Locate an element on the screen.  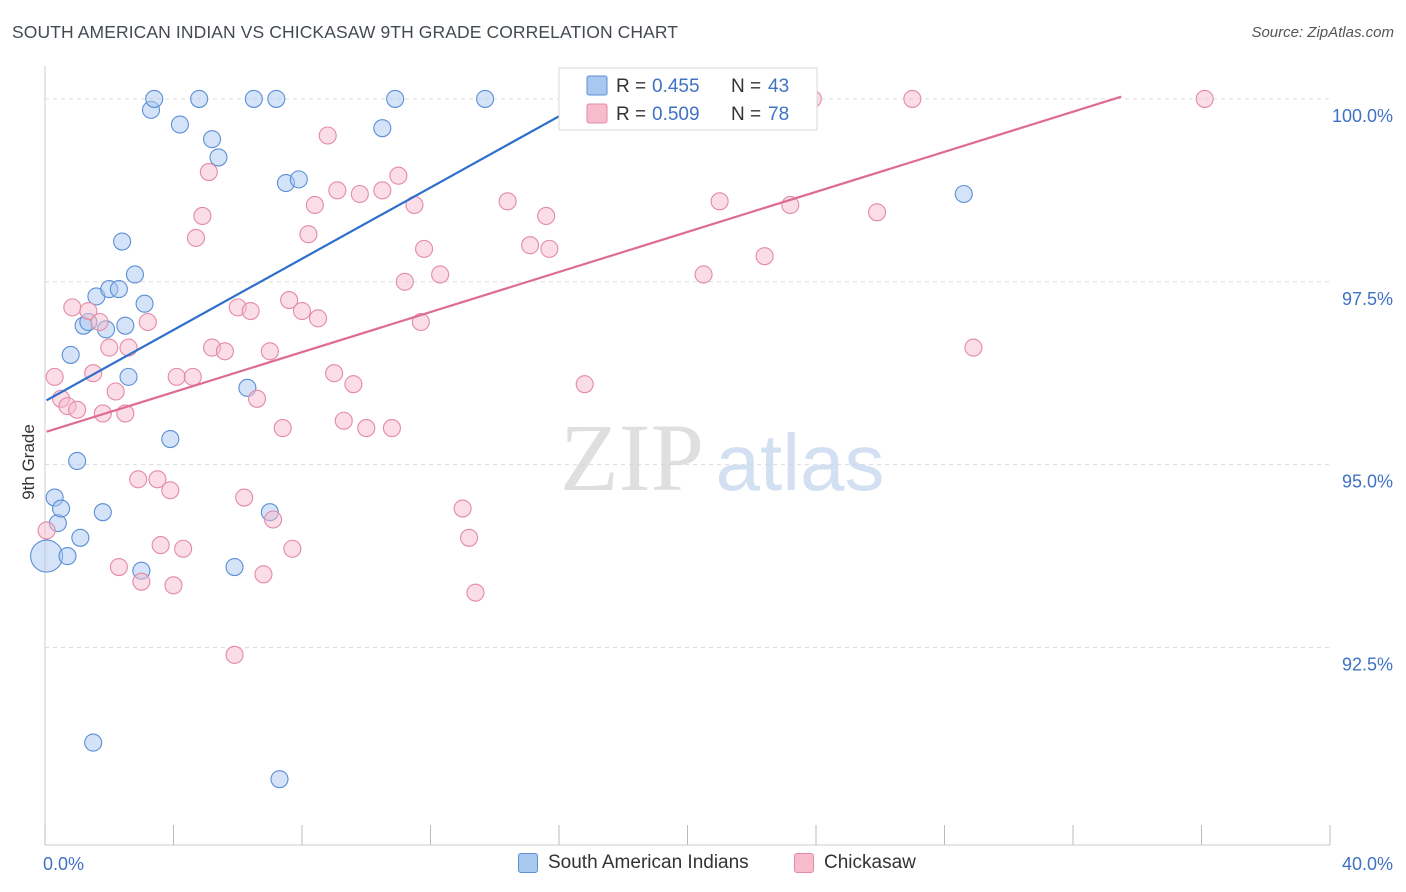
y-tick-label: 92.5% is located at coordinates (1367, 665).